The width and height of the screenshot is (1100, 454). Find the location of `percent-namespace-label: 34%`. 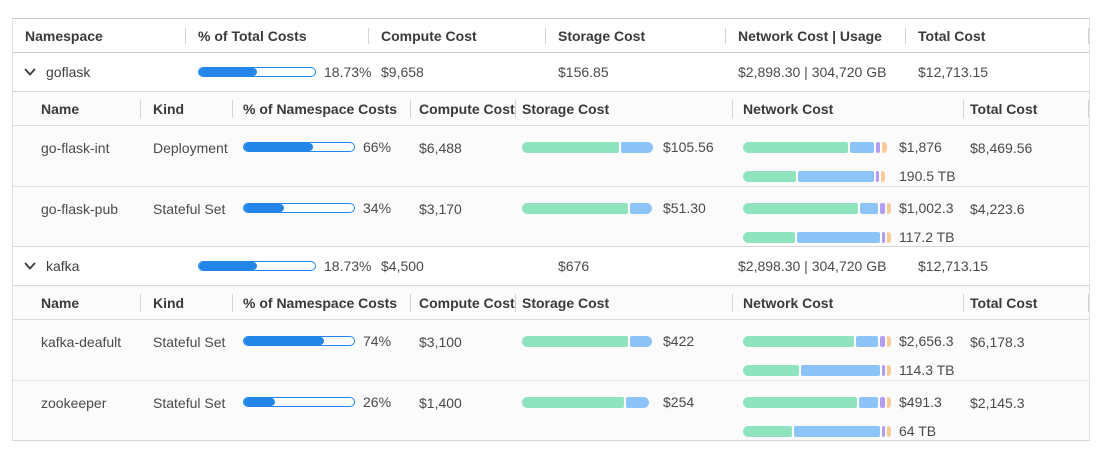

percent-namespace-label: 34% is located at coordinates (377, 208).